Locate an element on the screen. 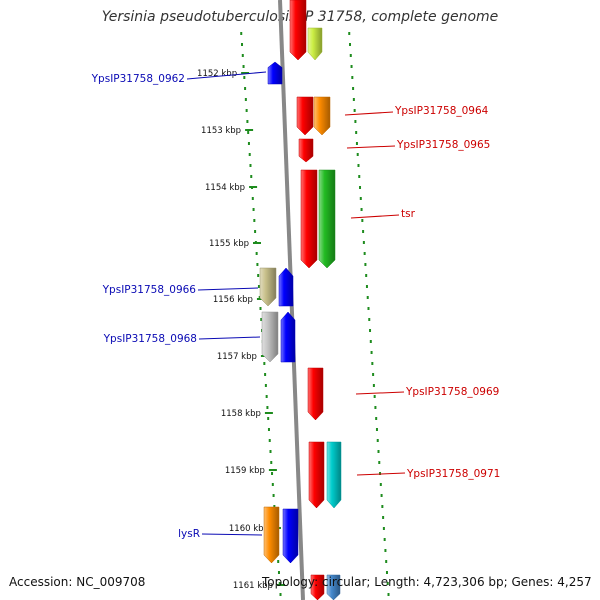 The height and width of the screenshot is (600, 600). scale-tick-label: 1155 kbp is located at coordinates (229, 244).